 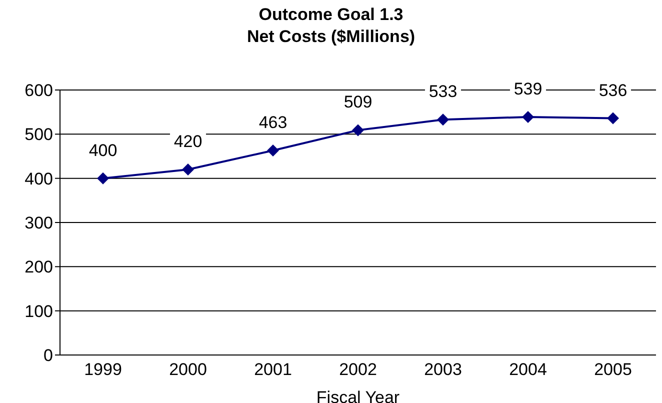 What do you see at coordinates (331, 26) in the screenshot?
I see `chart-title: Outcome Goal 1.3 Net Costs ($Millions)` at bounding box center [331, 26].